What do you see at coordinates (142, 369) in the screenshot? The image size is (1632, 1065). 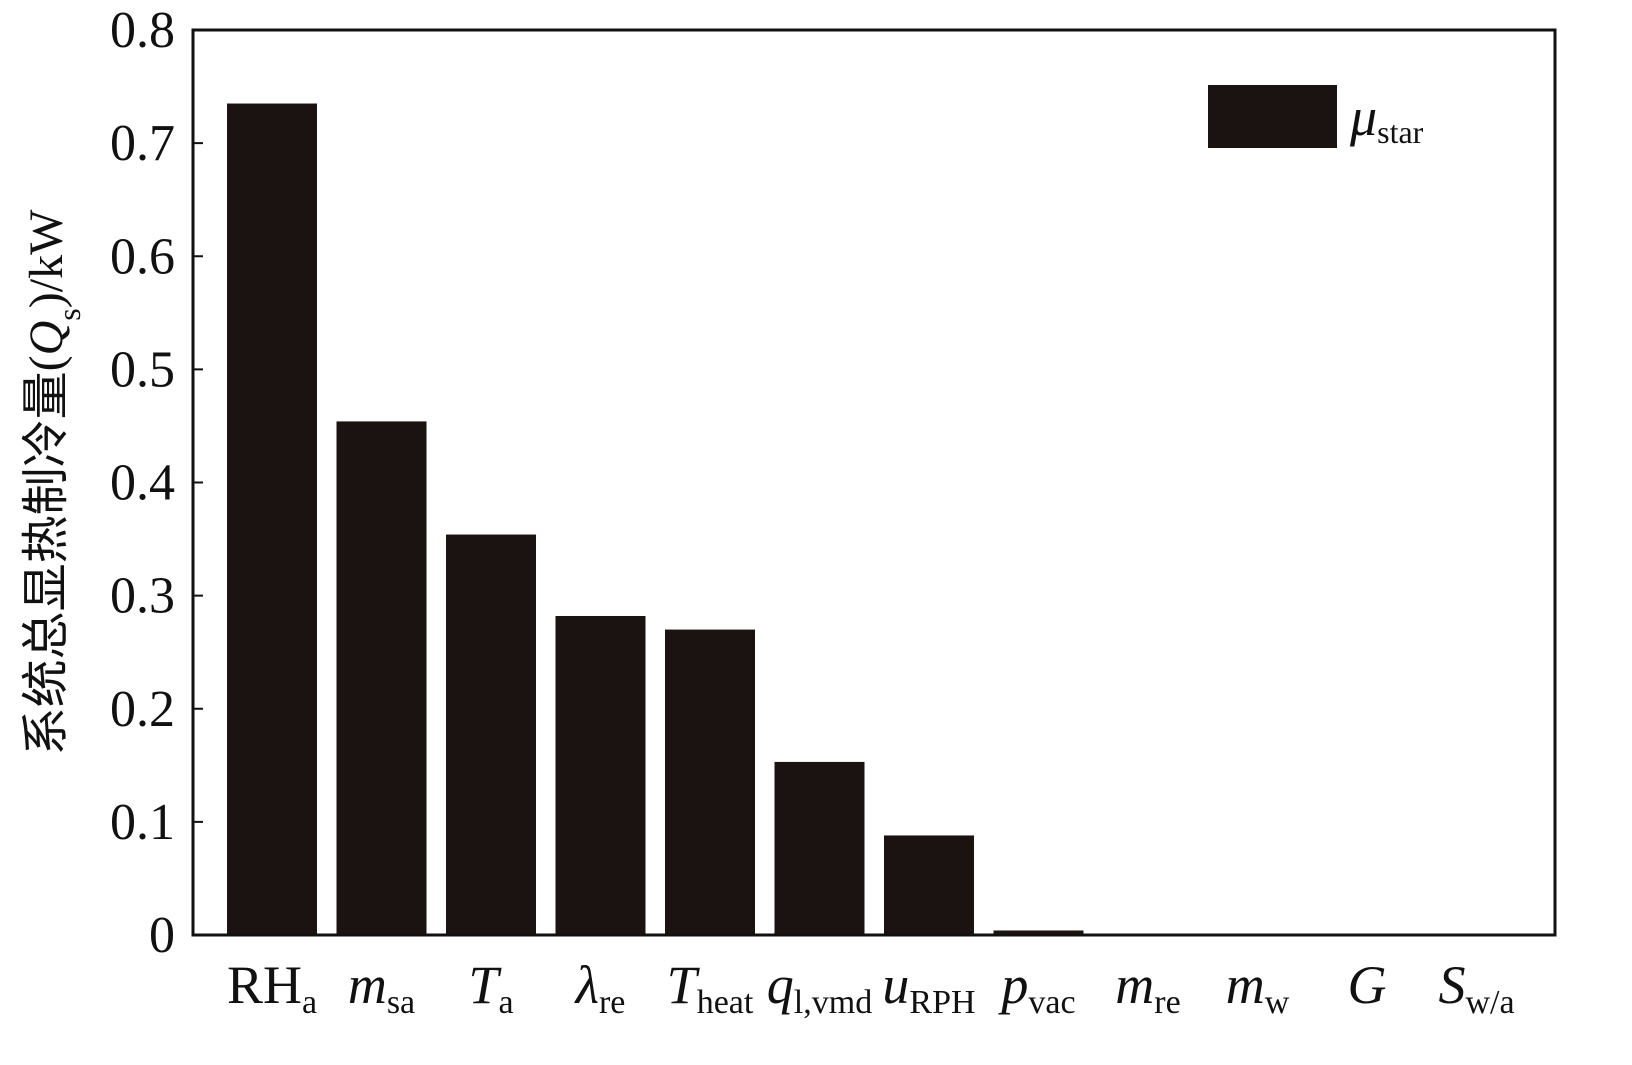 I see `y-tick-label: 0.5` at bounding box center [142, 369].